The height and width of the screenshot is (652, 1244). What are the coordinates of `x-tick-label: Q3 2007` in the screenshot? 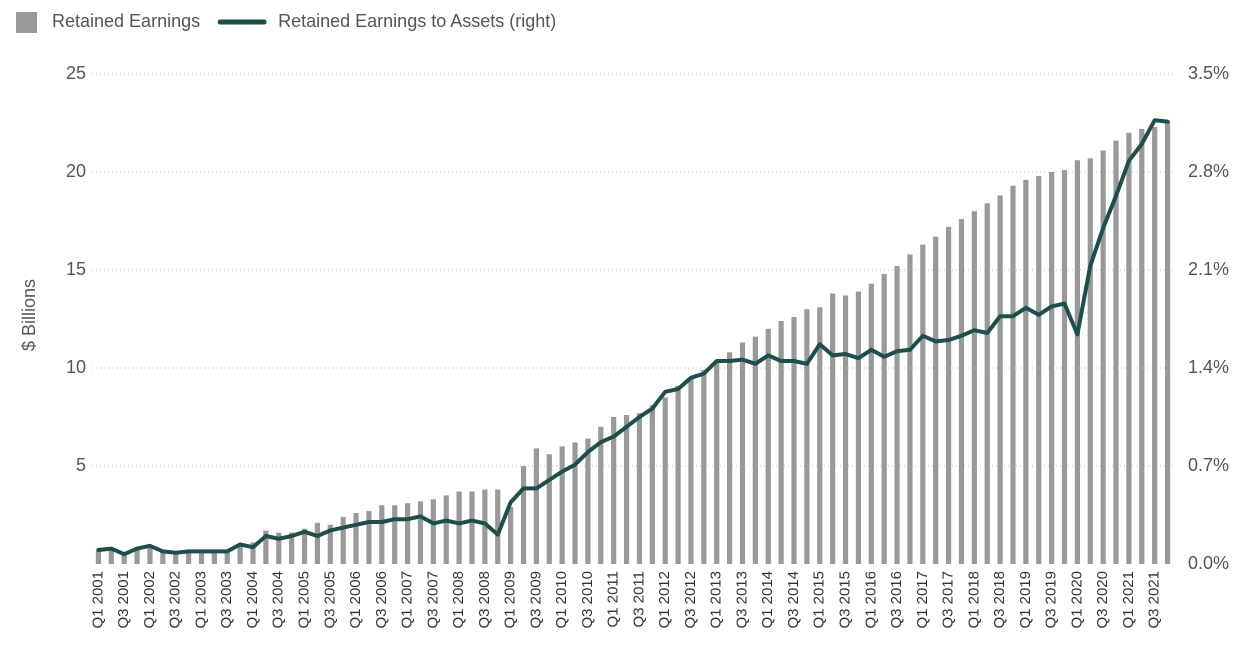 It's located at (432, 600).